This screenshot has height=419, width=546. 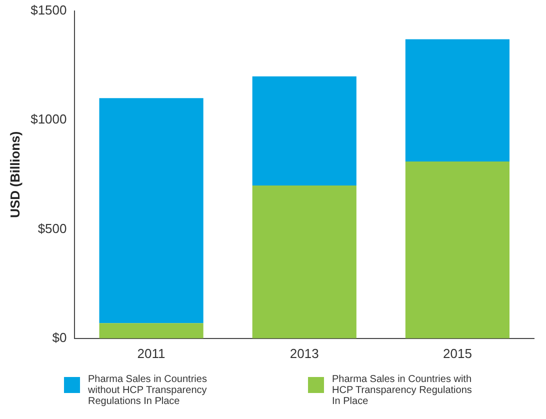 What do you see at coordinates (52, 228) in the screenshot?
I see `y-tick-label: $500` at bounding box center [52, 228].